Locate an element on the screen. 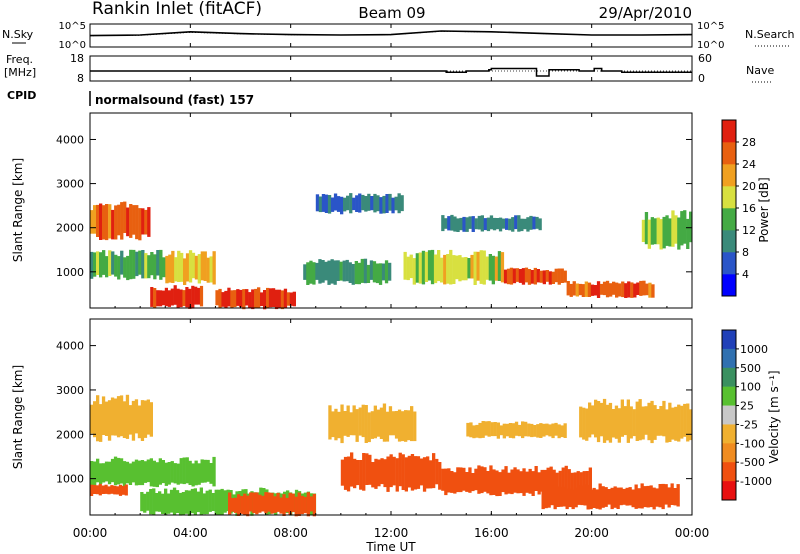  power-colorbar-tick-label: 4 is located at coordinates (745, 274).